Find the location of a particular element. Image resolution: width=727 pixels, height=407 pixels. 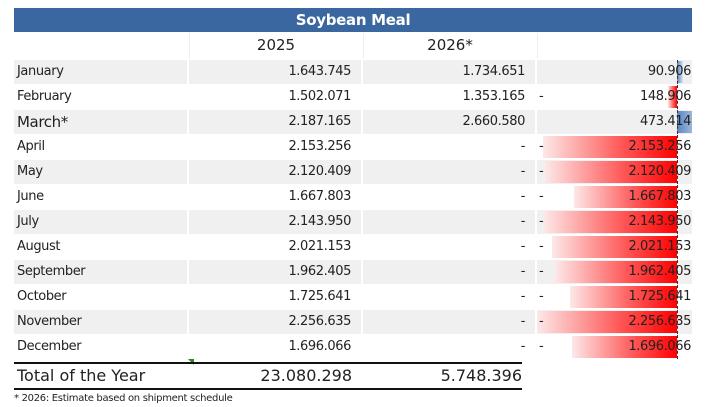

month-label: August is located at coordinates (39, 246).